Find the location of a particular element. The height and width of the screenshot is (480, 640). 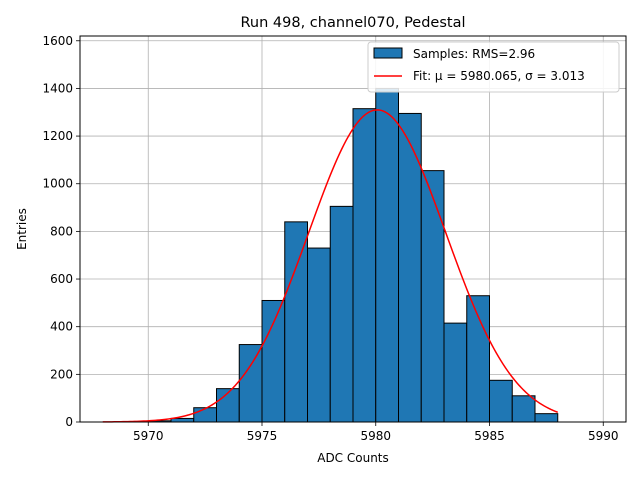

y-axis-label: Entries is located at coordinates (22, 229).